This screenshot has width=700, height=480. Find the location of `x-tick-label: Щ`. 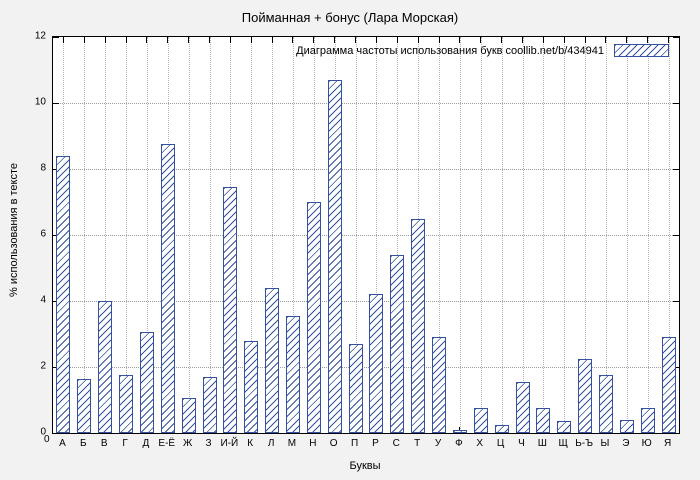

x-tick-label: Щ is located at coordinates (563, 443).